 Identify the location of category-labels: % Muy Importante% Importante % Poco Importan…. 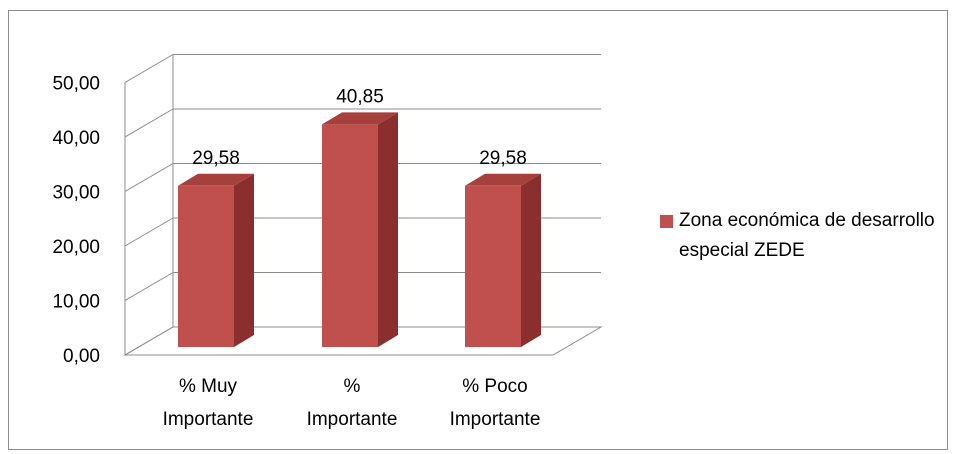
(352, 403).